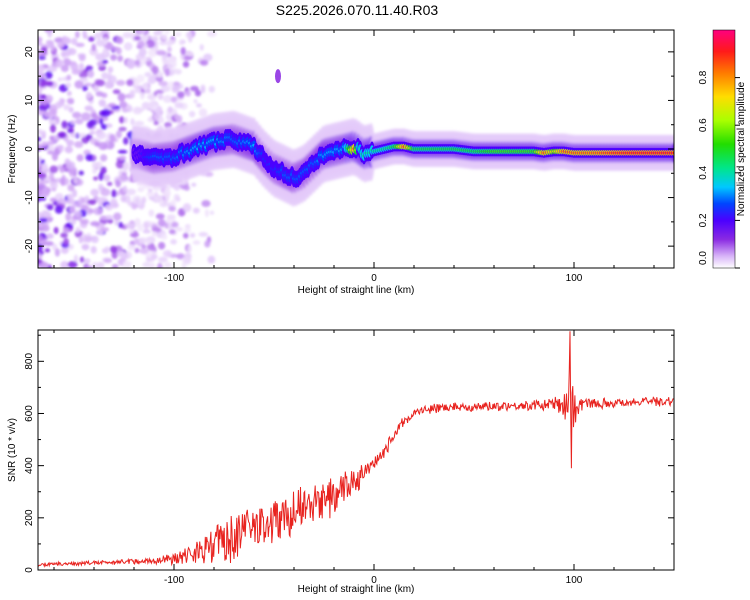 The height and width of the screenshot is (600, 750). I want to click on colorbar-tick-label: 0.4, so click(703, 172).